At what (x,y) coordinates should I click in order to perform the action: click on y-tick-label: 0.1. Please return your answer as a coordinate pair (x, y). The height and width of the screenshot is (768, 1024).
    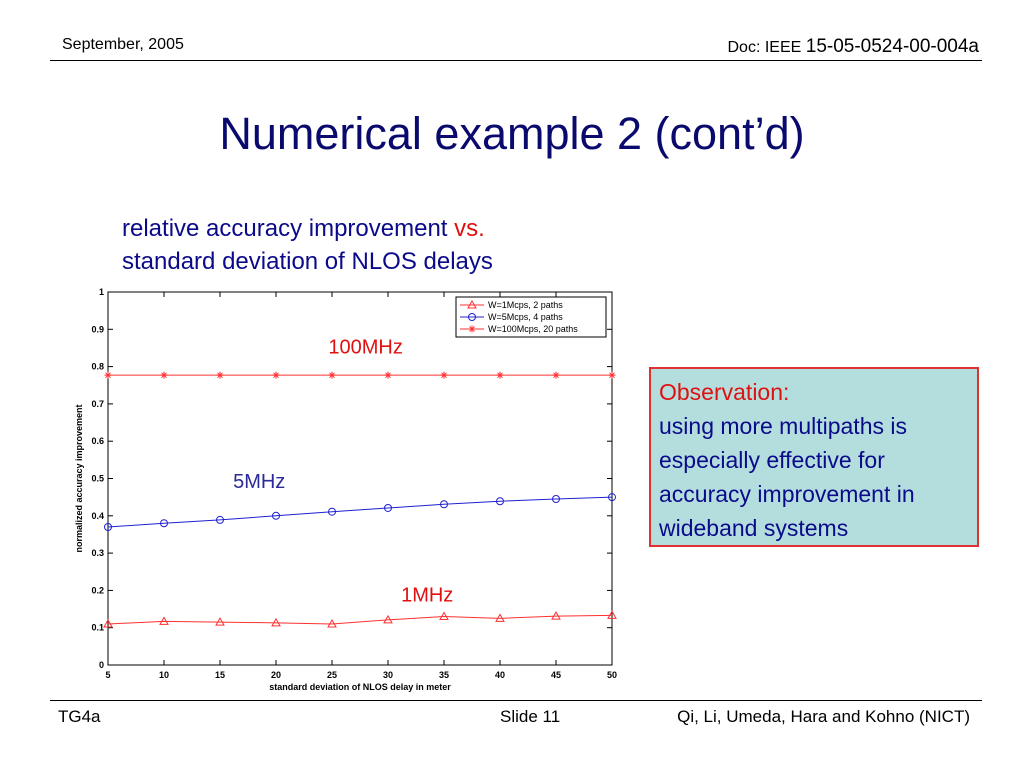
    Looking at the image, I should click on (97, 628).